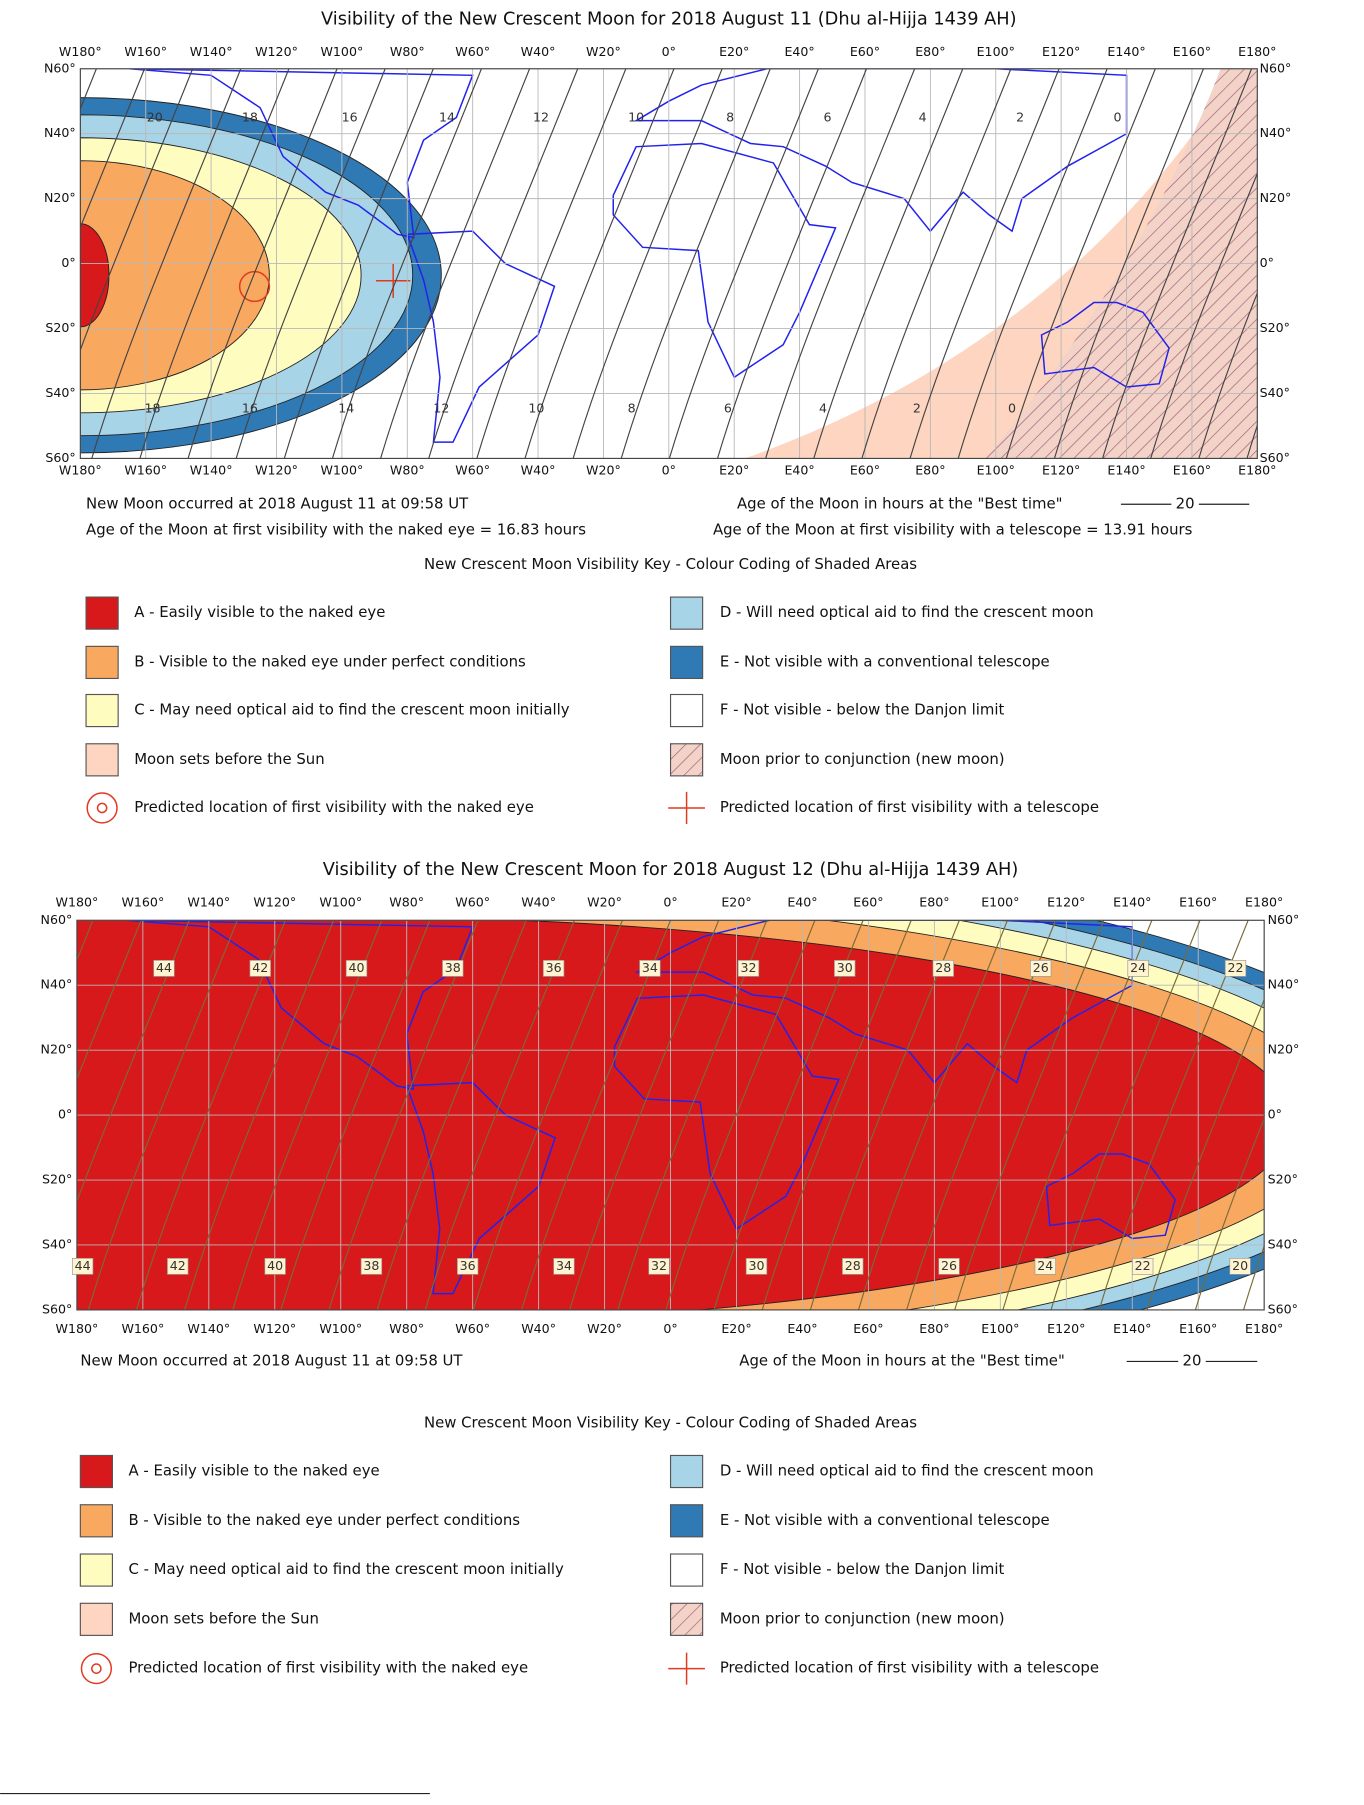 The image size is (1364, 1805). I want to click on lon-label: E20°, so click(736, 902).